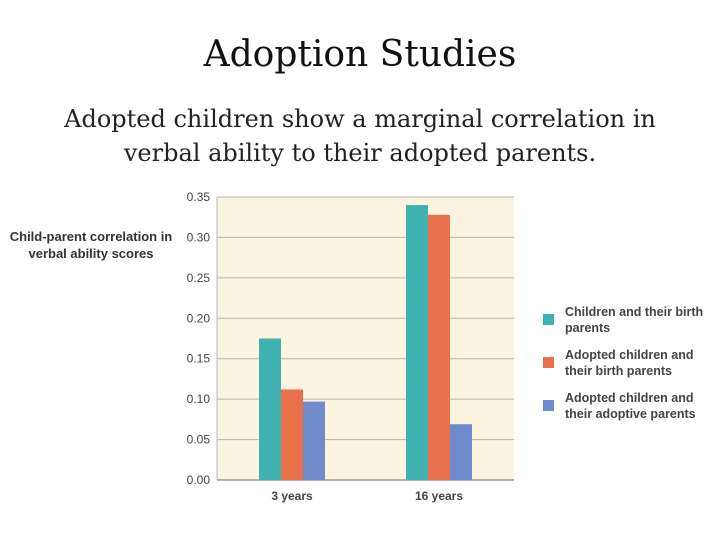  Describe the element at coordinates (199, 197) in the screenshot. I see `y-tick-label: 0.35` at that location.